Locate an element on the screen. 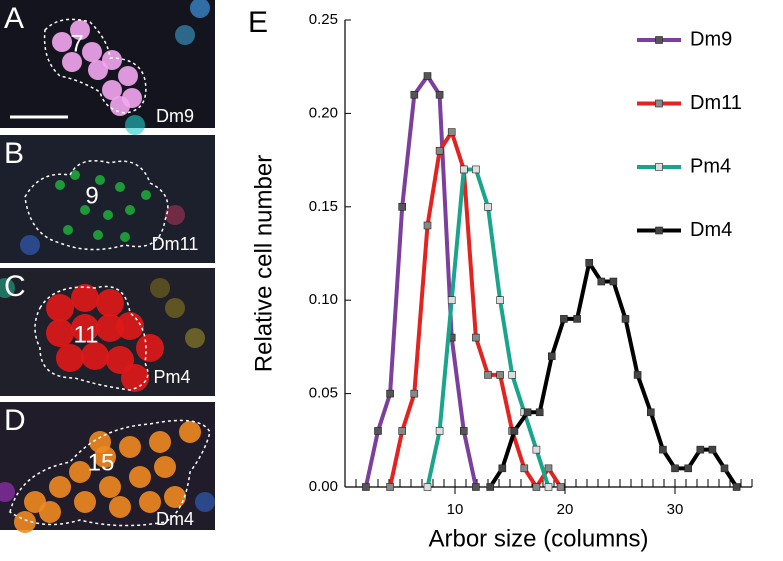  x-axis-label: Arbor size (columns) is located at coordinates (538, 538).